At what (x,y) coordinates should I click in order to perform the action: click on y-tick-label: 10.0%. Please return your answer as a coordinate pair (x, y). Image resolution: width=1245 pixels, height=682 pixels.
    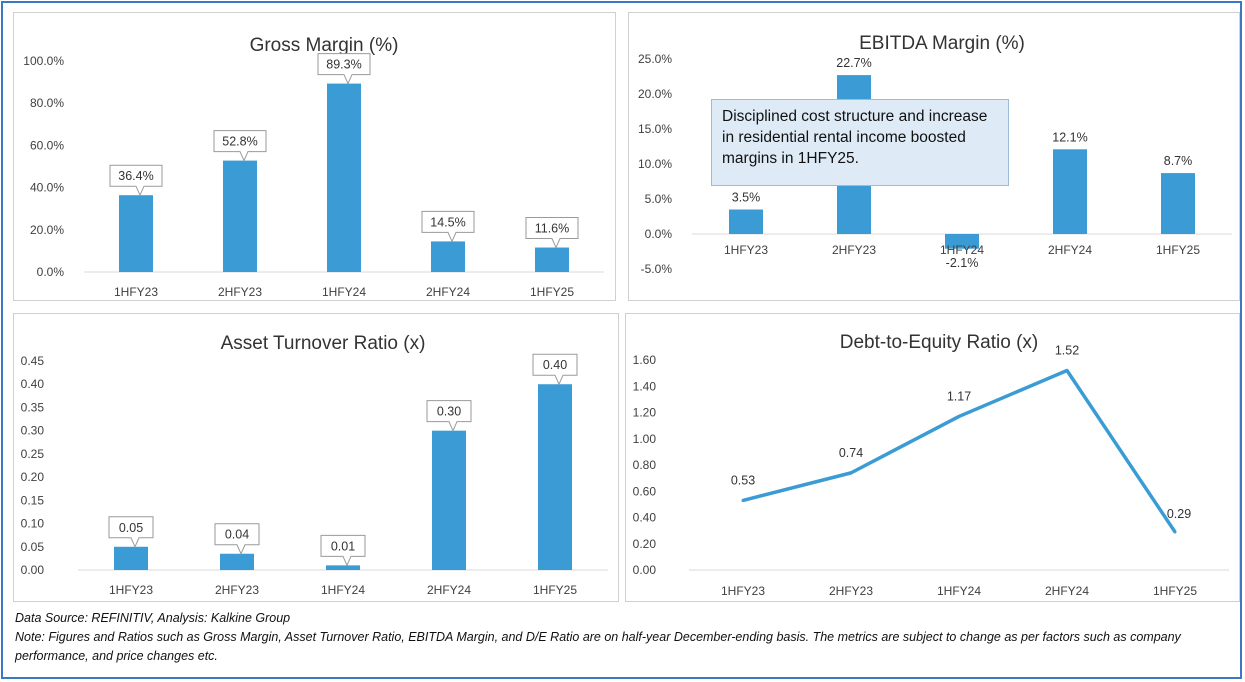
    Looking at the image, I should click on (655, 164).